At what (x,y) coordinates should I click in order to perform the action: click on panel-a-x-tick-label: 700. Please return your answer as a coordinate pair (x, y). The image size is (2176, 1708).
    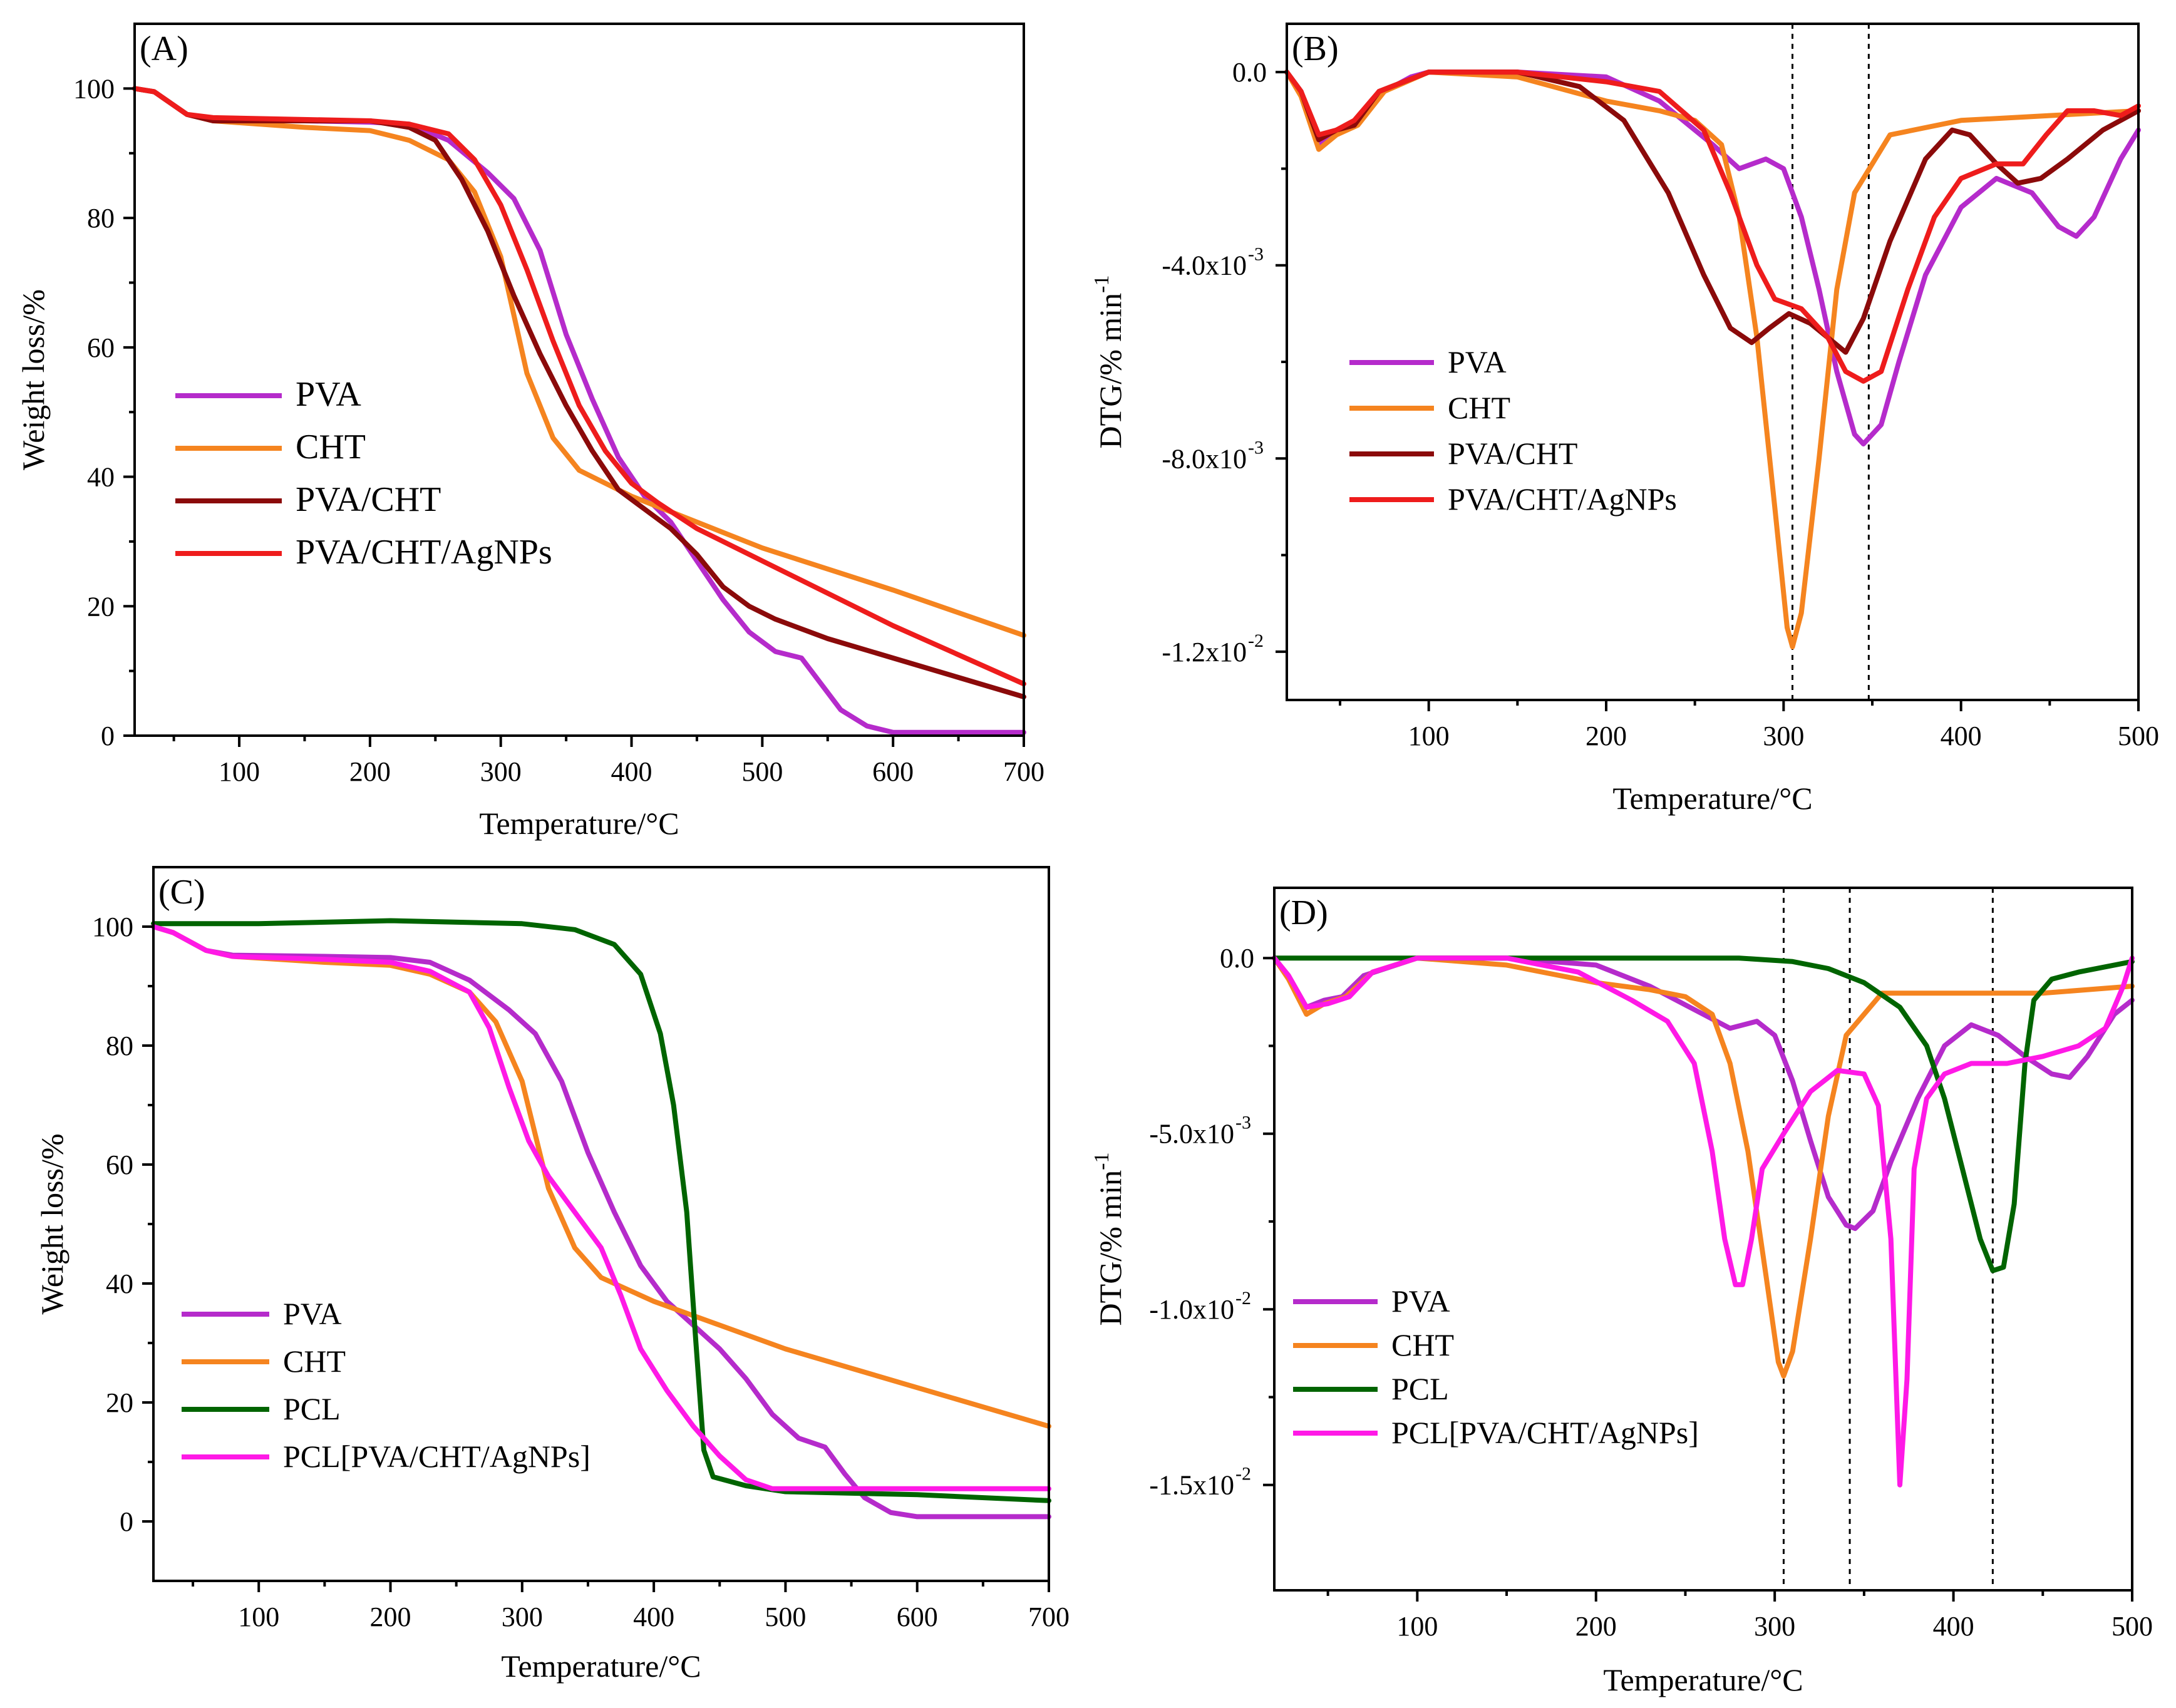
    Looking at the image, I should click on (1023, 771).